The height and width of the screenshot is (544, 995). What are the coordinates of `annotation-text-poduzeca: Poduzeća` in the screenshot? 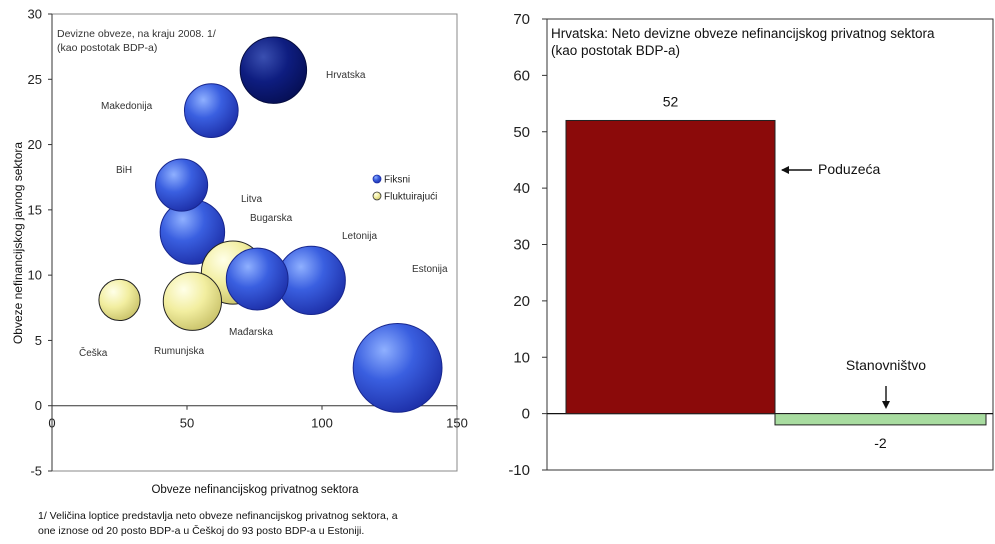 It's located at (849, 169).